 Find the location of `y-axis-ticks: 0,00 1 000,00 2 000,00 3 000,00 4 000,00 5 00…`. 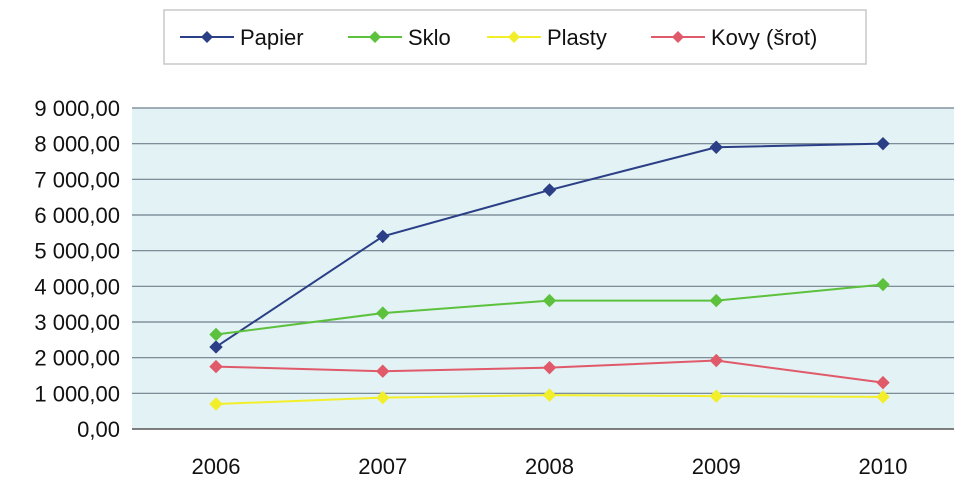

y-axis-ticks: 0,00 1 000,00 2 000,00 3 000,00 4 000,00 5 00… is located at coordinates (77, 269).